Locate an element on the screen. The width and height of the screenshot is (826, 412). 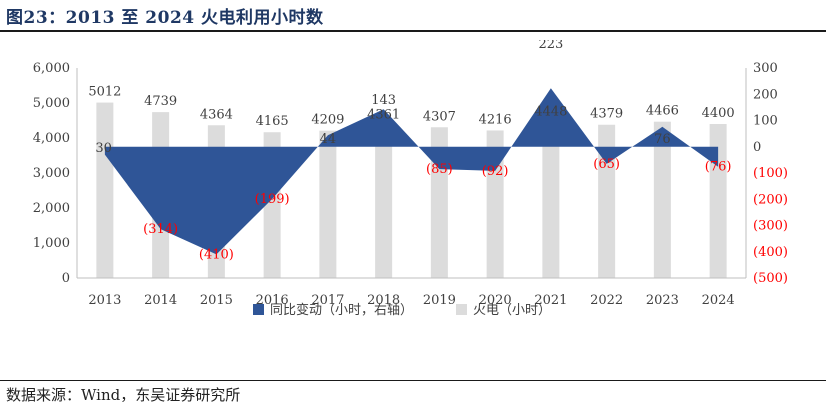
bar-2022 is located at coordinates (607, 201).